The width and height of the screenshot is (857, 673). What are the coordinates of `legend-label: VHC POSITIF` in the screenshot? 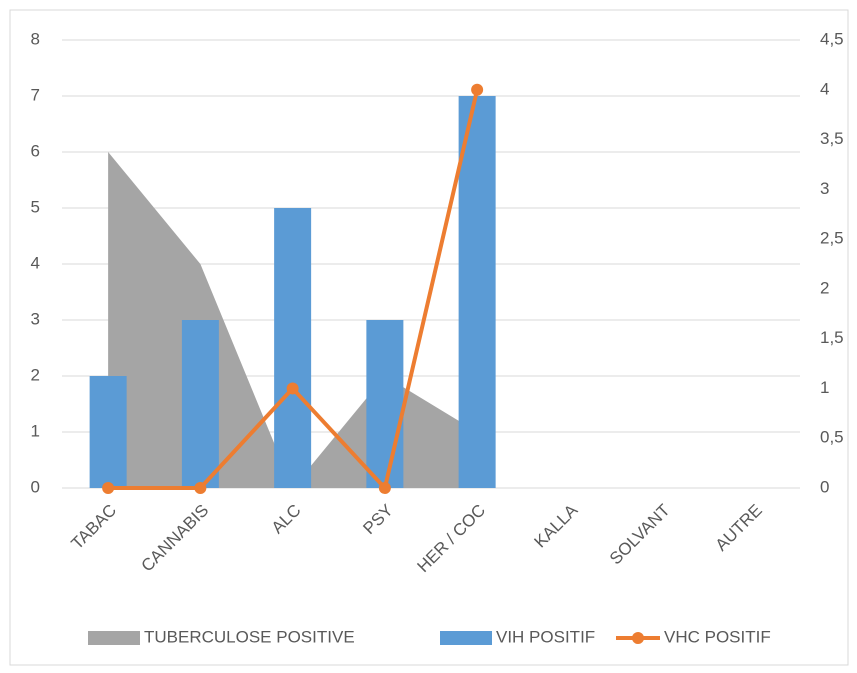 It's located at (717, 636).